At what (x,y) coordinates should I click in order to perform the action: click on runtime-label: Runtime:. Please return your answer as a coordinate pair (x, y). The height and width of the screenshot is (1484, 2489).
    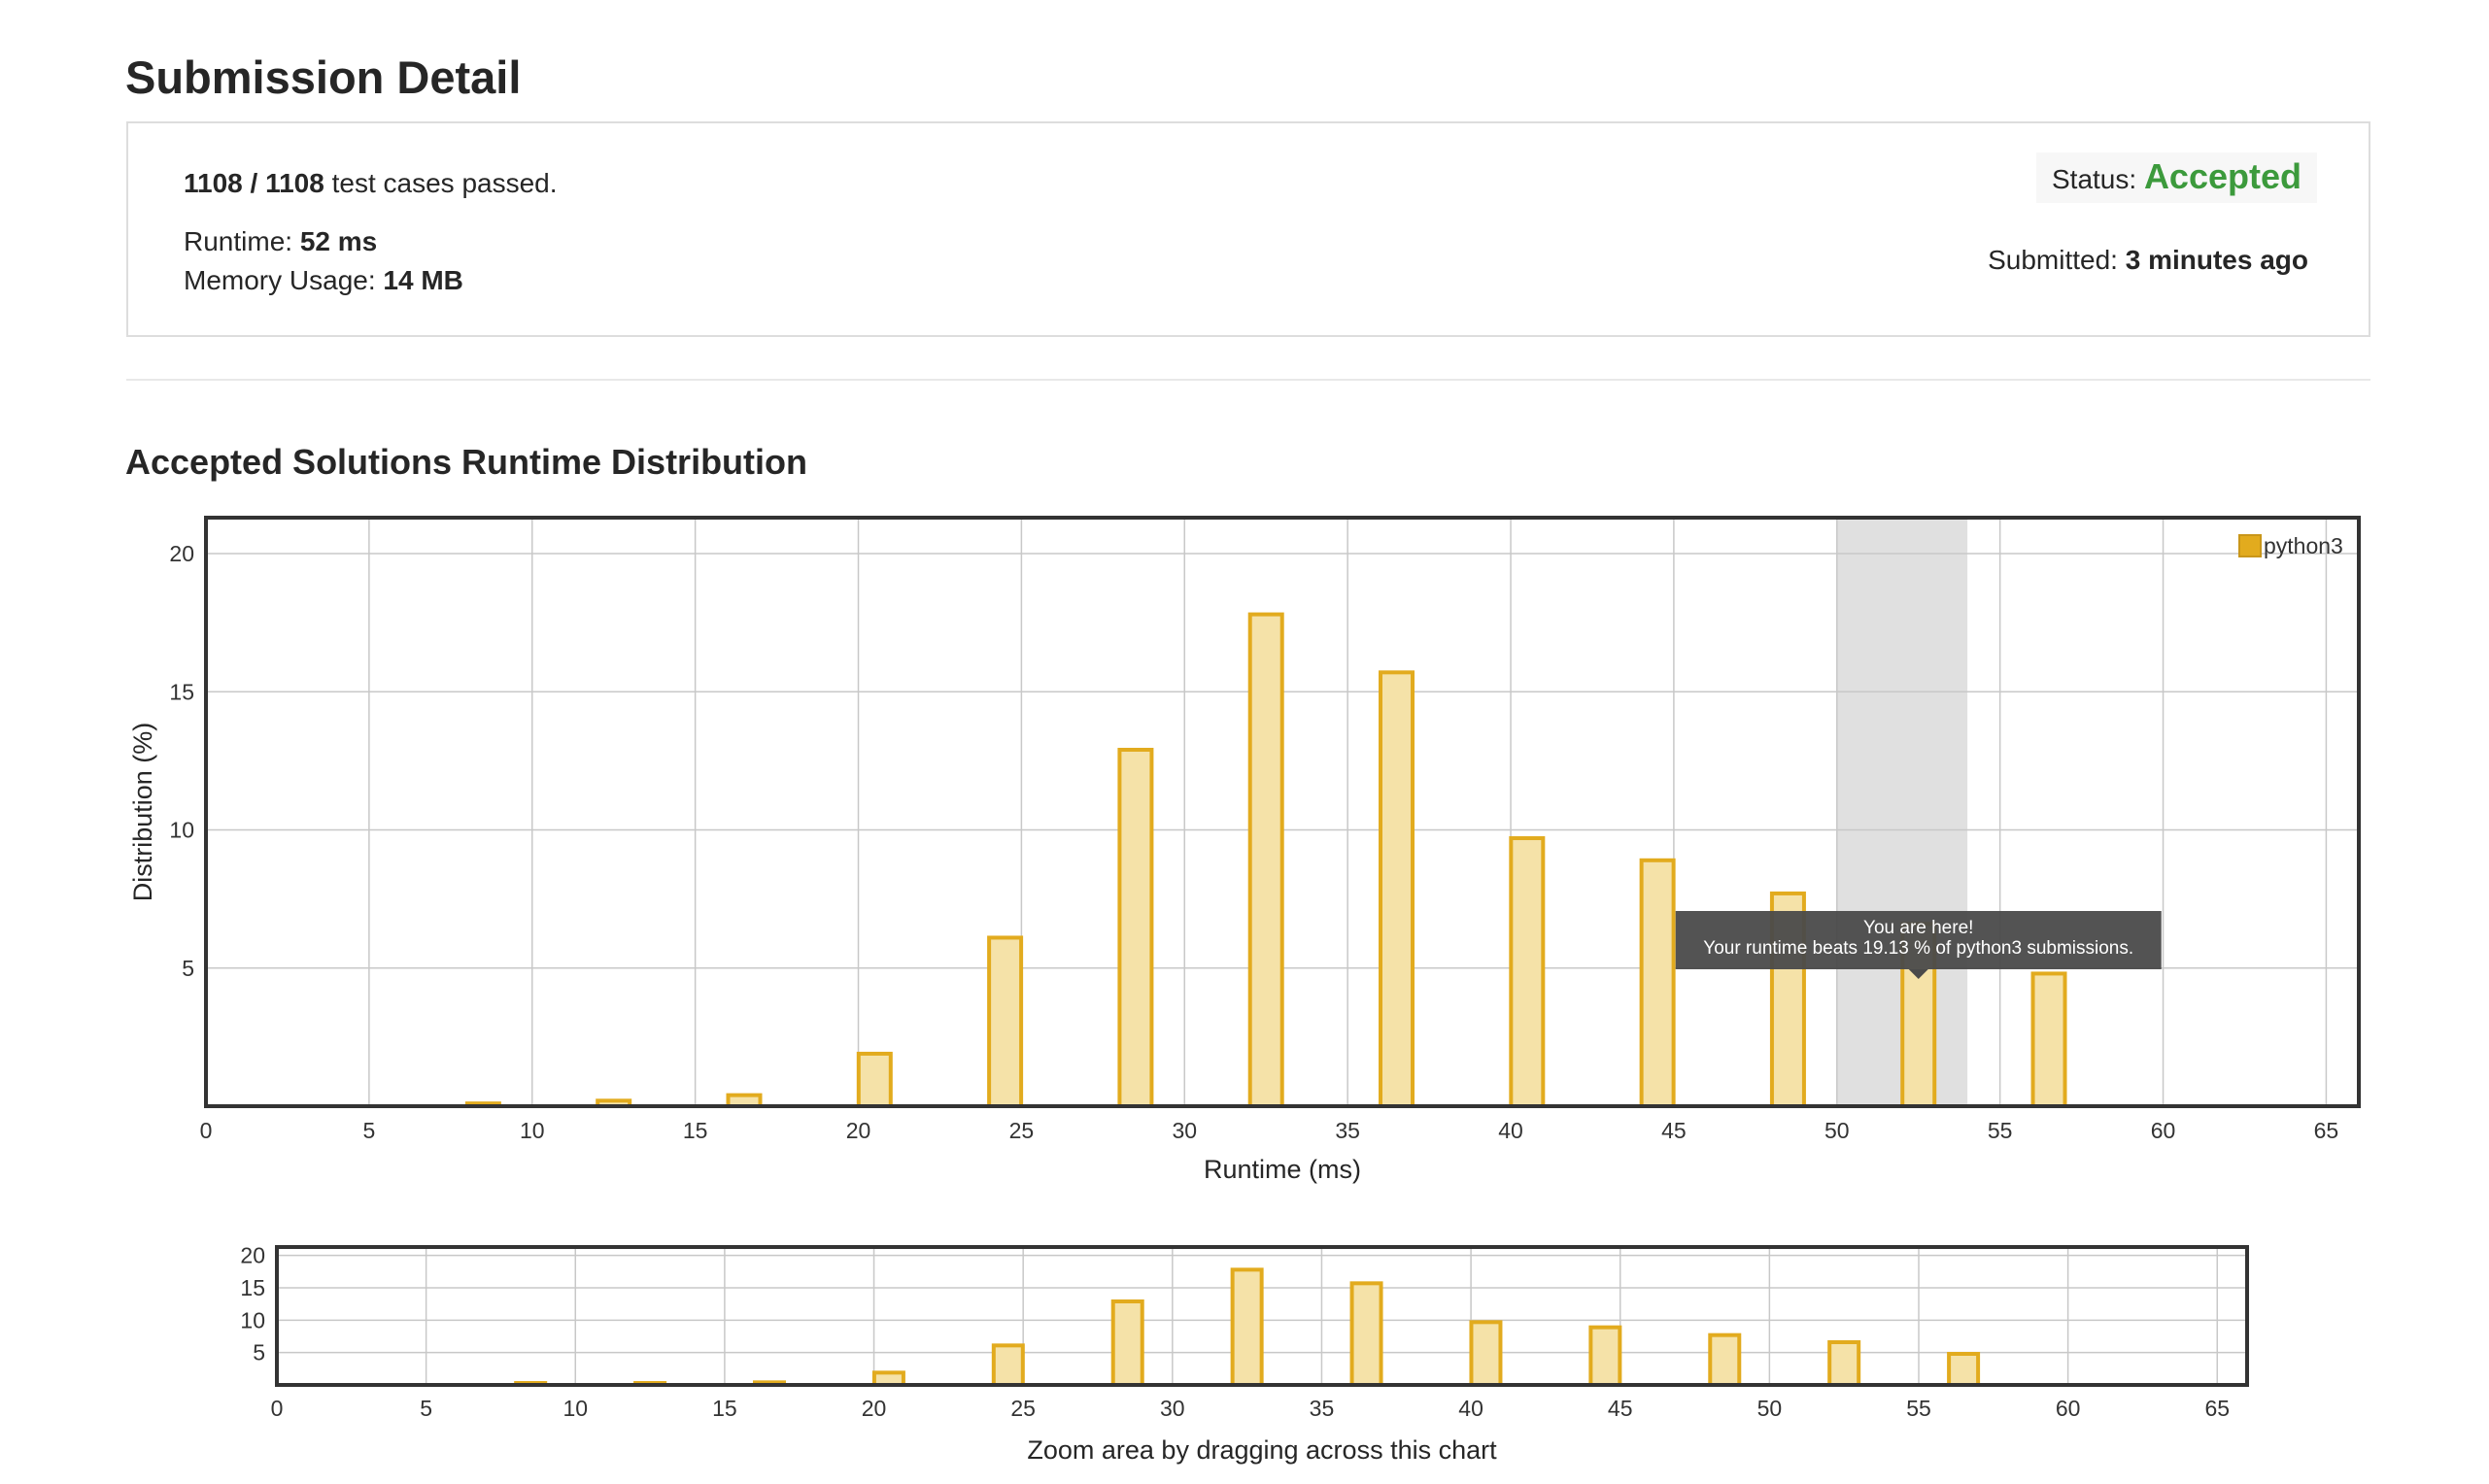
    Looking at the image, I should click on (242, 241).